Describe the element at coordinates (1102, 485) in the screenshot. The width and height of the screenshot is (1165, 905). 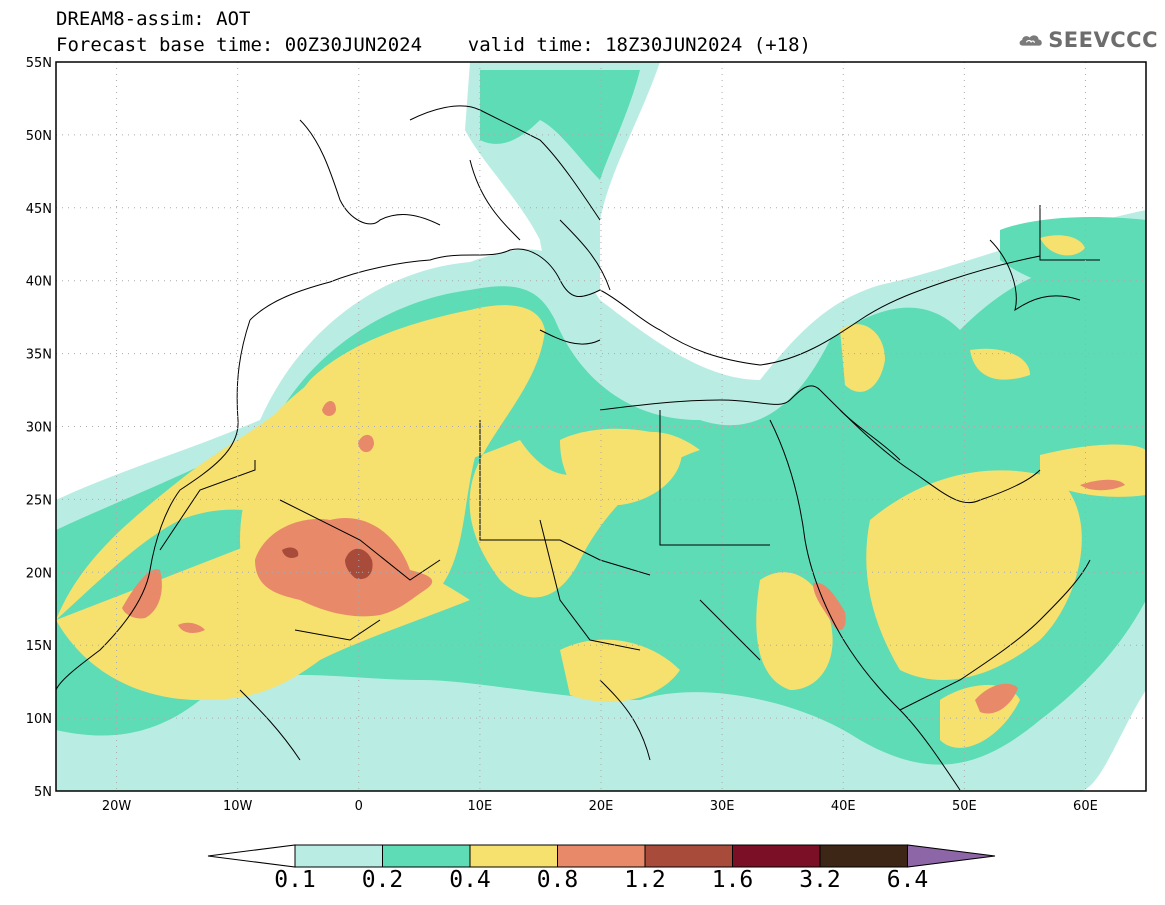
I see `aot-band-08-gulf` at that location.